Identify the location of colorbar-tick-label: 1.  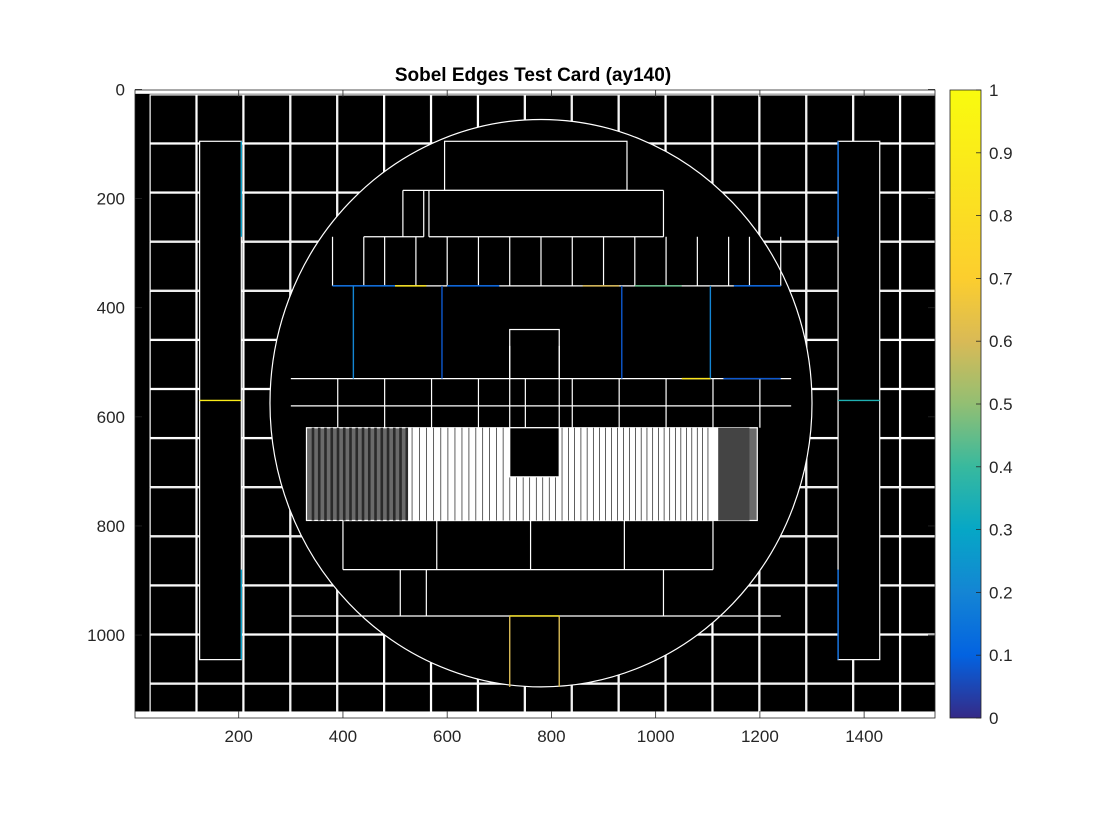
(993, 90).